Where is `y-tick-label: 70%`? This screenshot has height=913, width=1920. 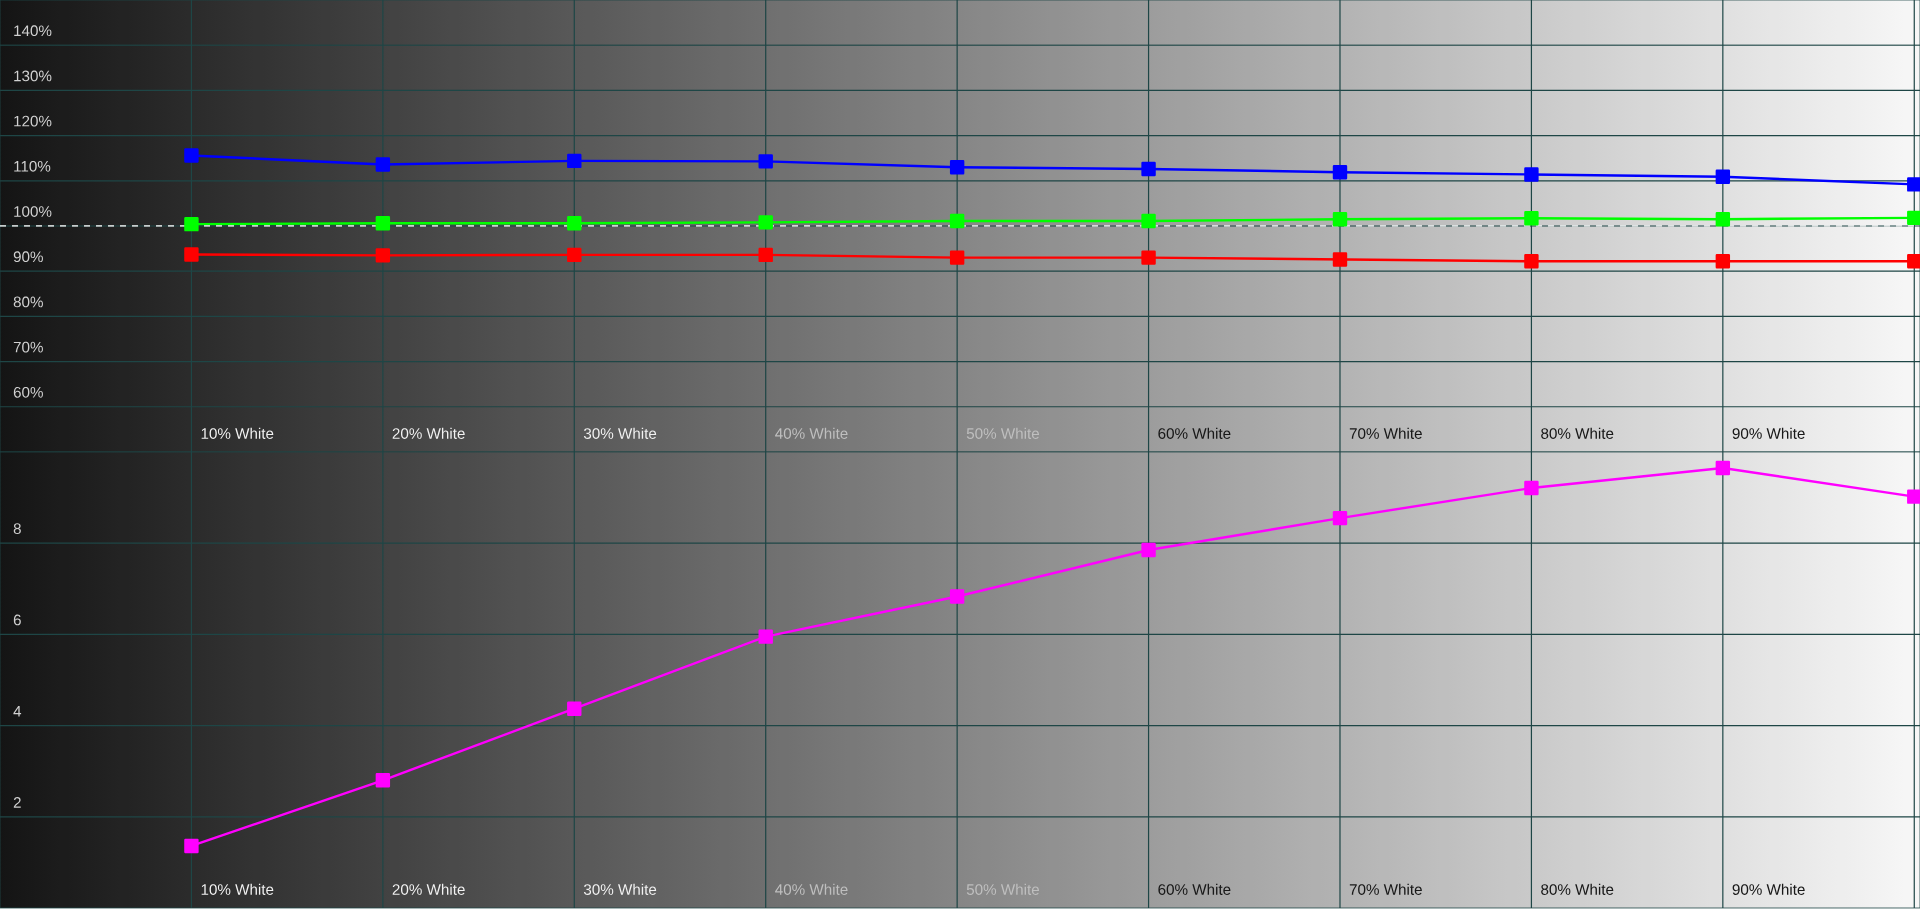
y-tick-label: 70% is located at coordinates (28, 347).